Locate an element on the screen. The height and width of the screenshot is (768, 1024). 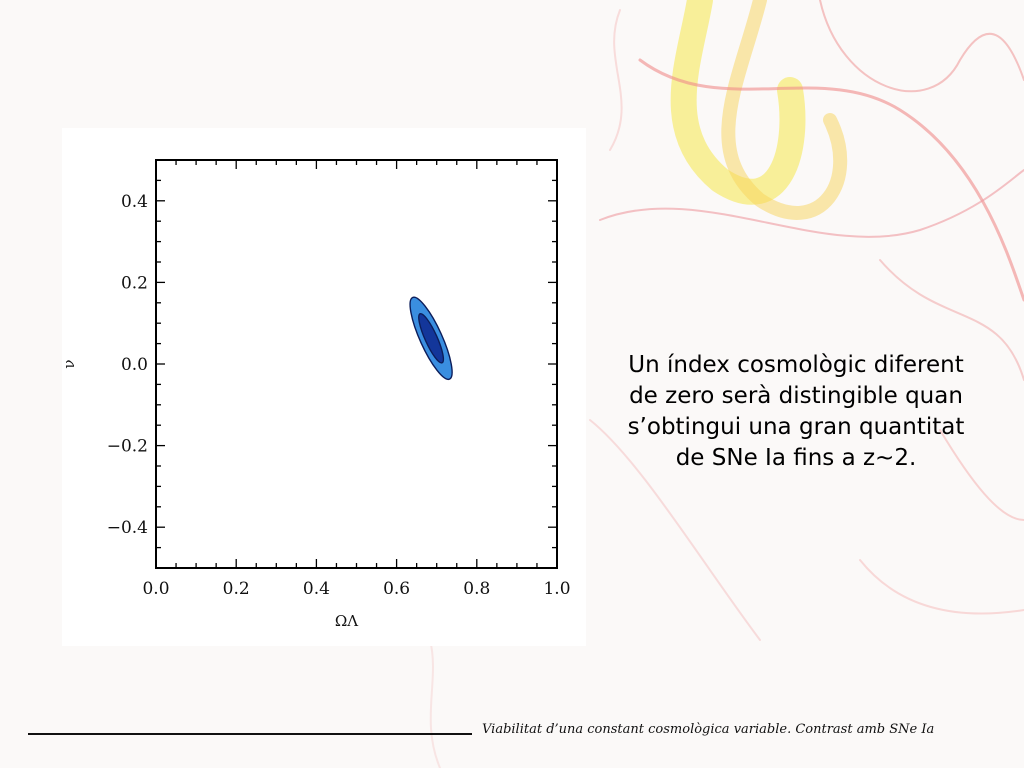
x-tick-label: 0.4 is located at coordinates (316, 589).